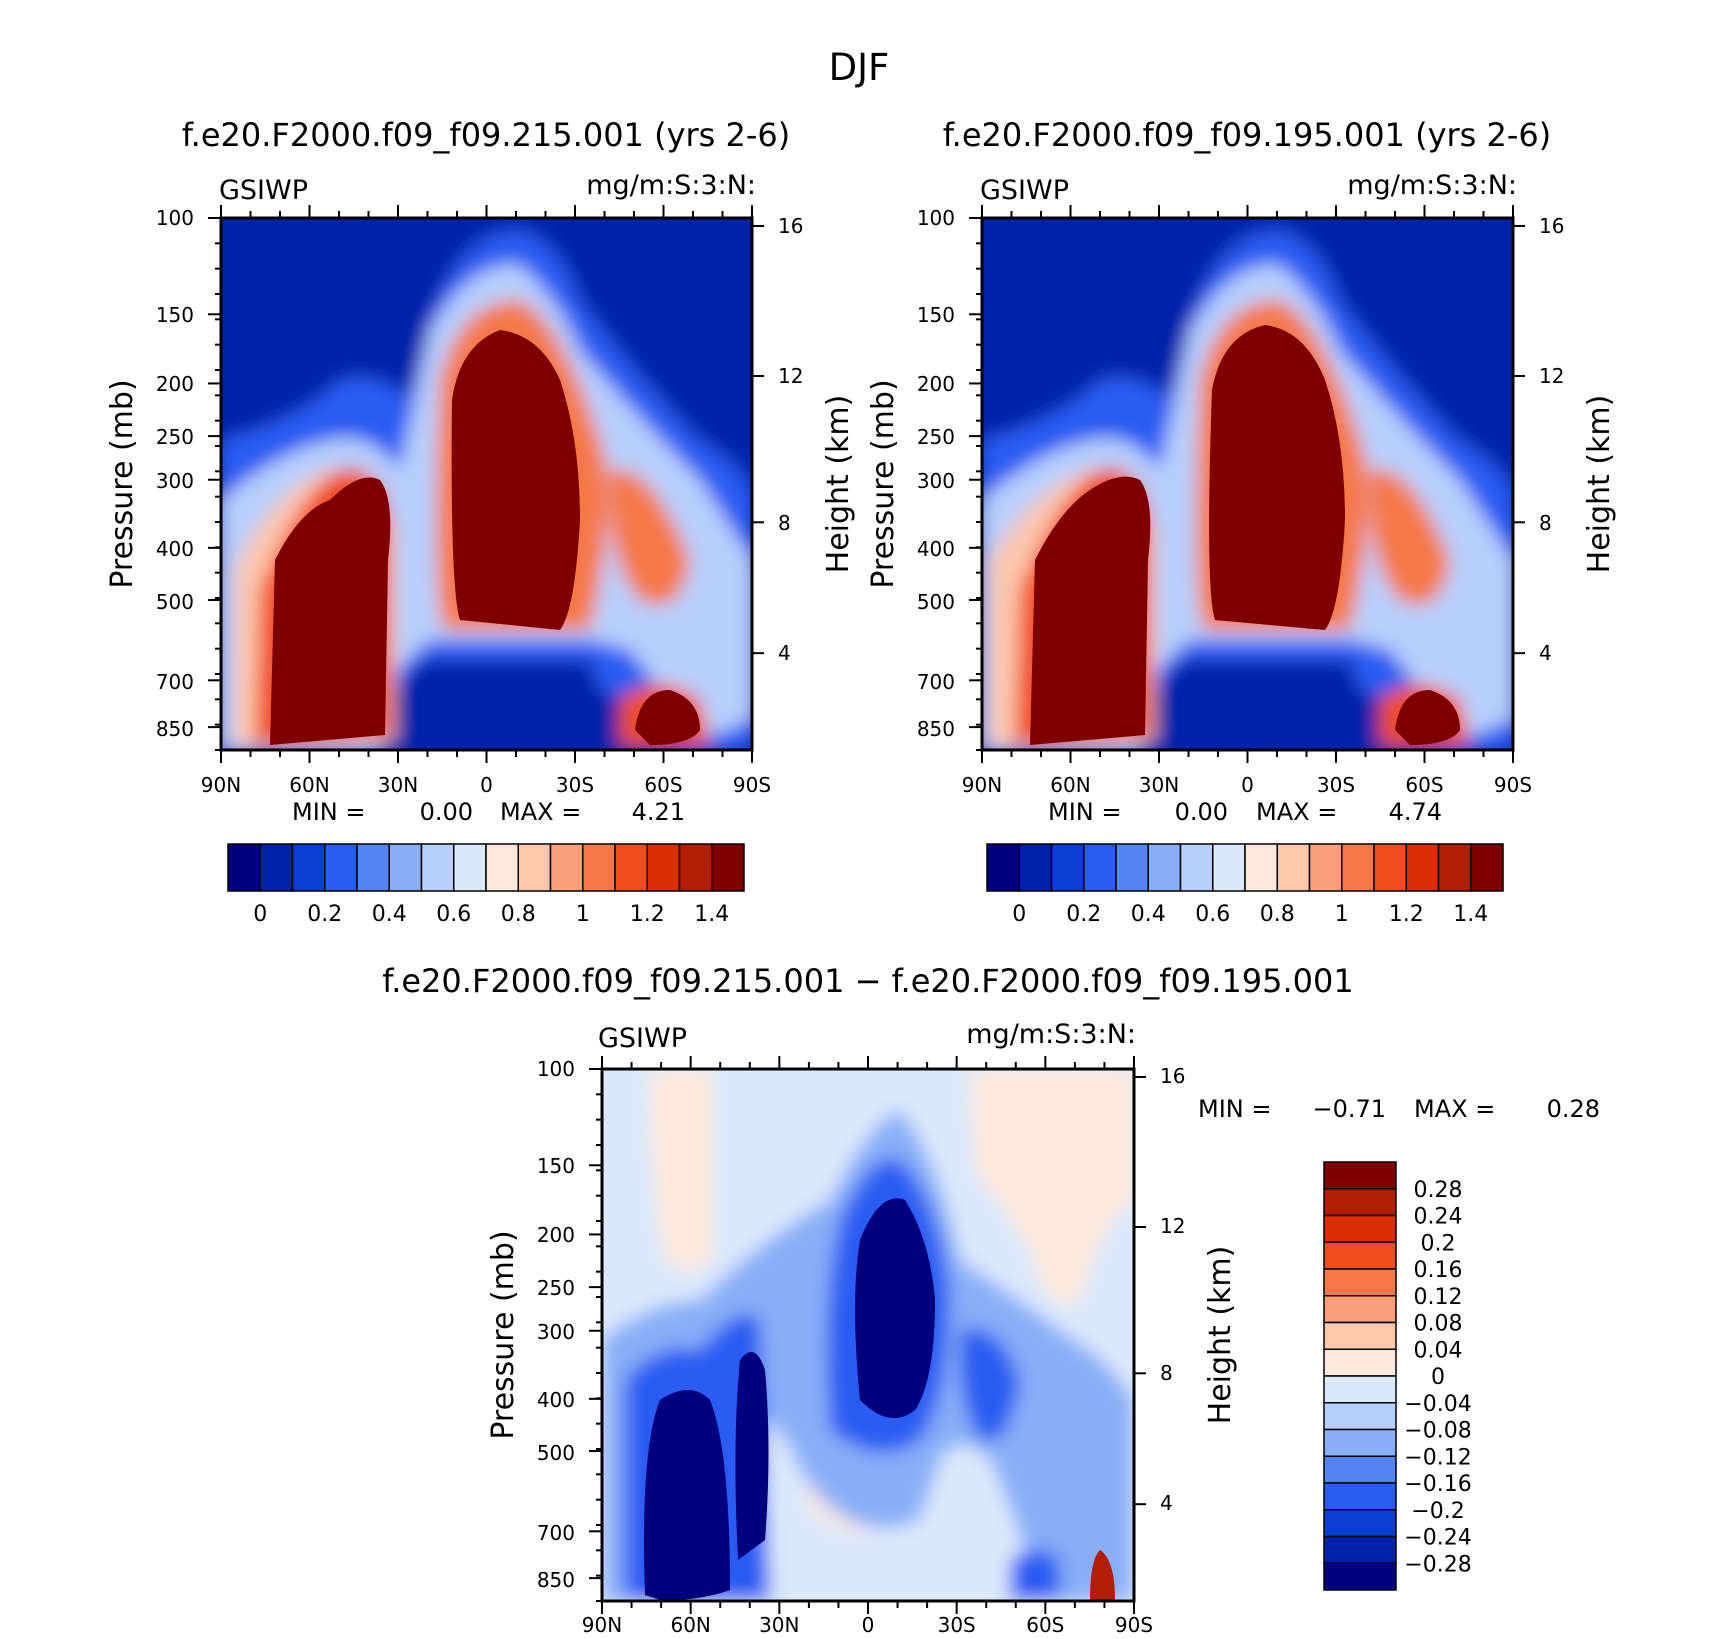  Describe the element at coordinates (175, 481) in the screenshot. I see `panel-1-y-tick: 300` at that location.